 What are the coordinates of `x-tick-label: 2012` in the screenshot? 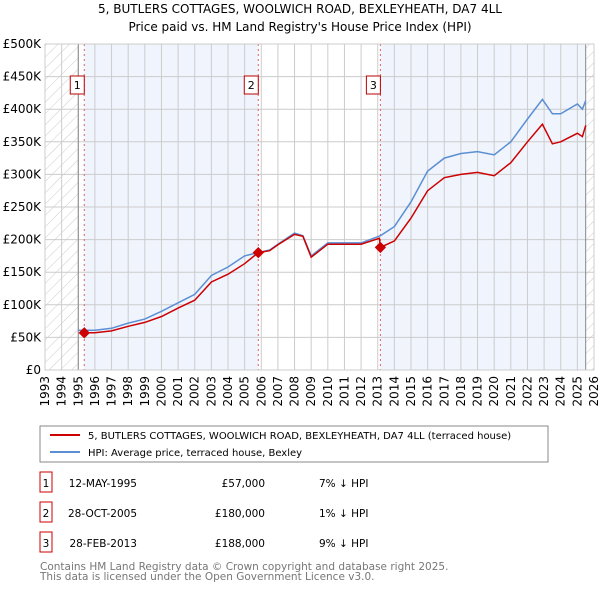 It's located at (361, 391).